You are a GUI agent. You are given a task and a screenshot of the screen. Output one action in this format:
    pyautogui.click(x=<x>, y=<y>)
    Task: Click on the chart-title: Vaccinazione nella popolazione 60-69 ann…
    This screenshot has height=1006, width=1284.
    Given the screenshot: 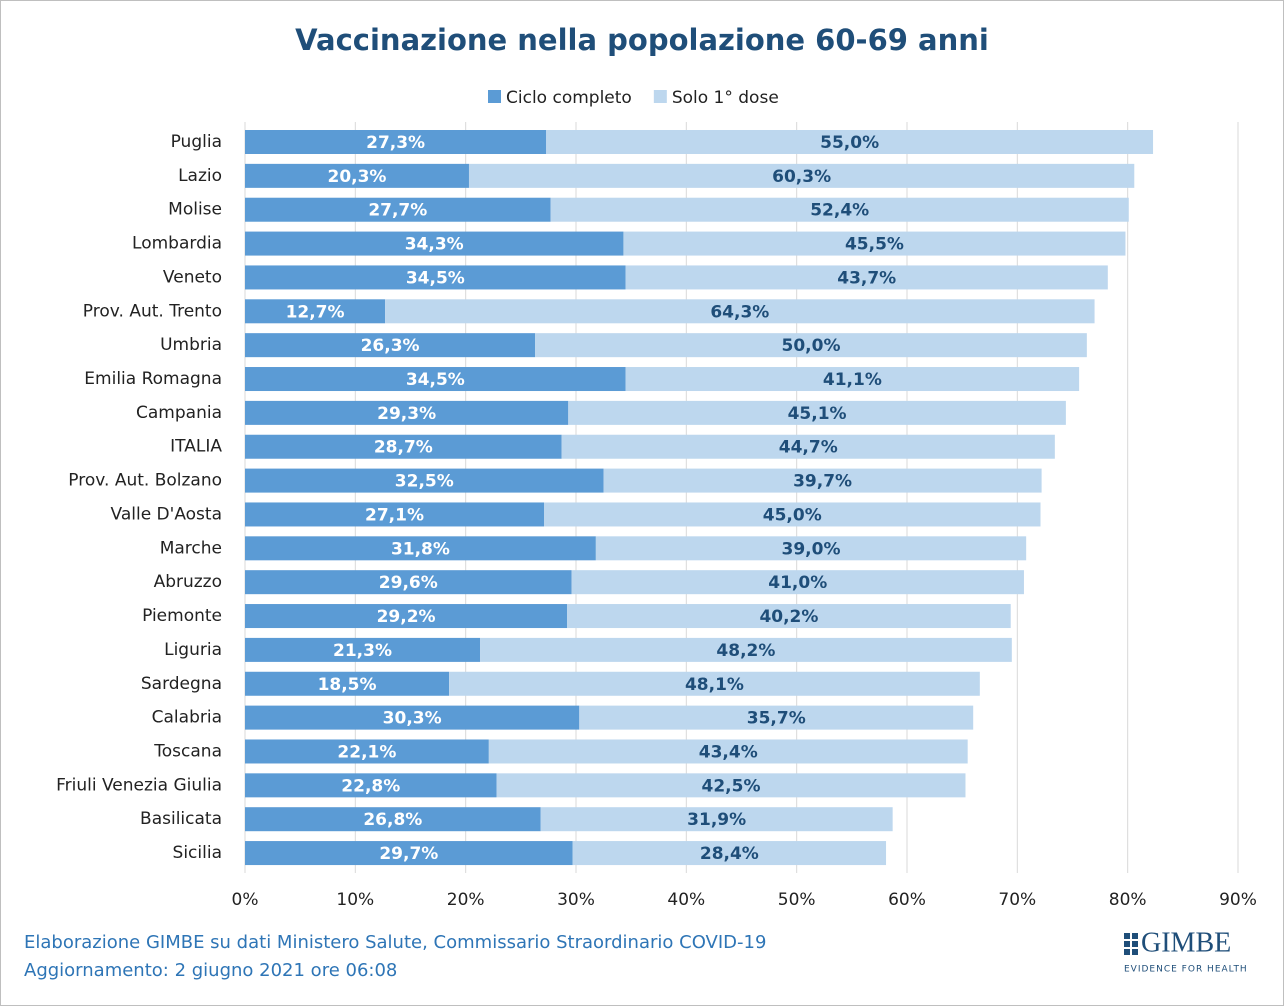 What is the action you would take?
    pyautogui.click(x=642, y=40)
    